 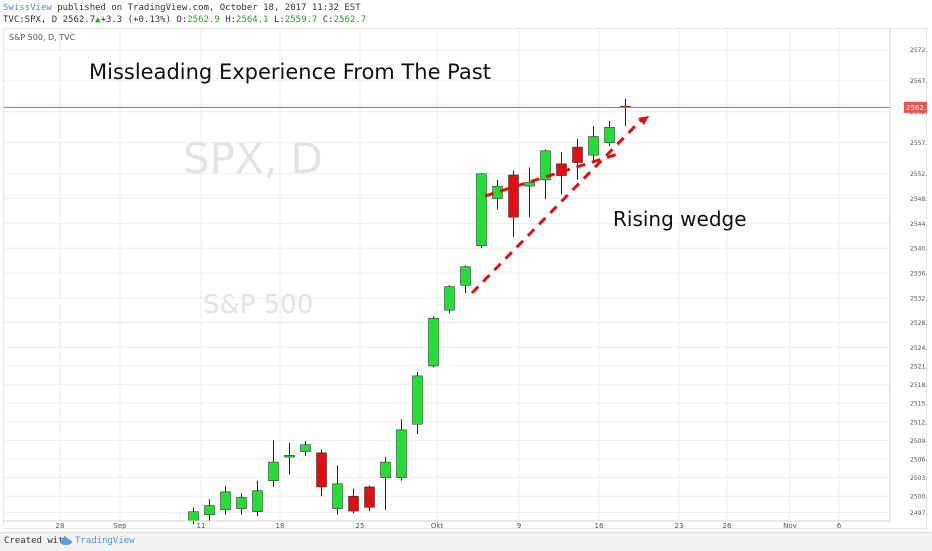 I want to click on footer-brand: TradingView, so click(x=105, y=541).